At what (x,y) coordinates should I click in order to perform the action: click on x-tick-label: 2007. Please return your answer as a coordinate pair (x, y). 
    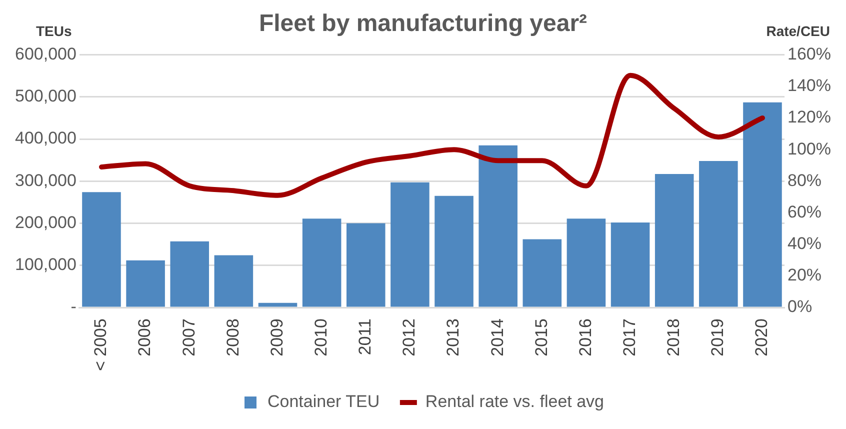
    Looking at the image, I should click on (188, 337).